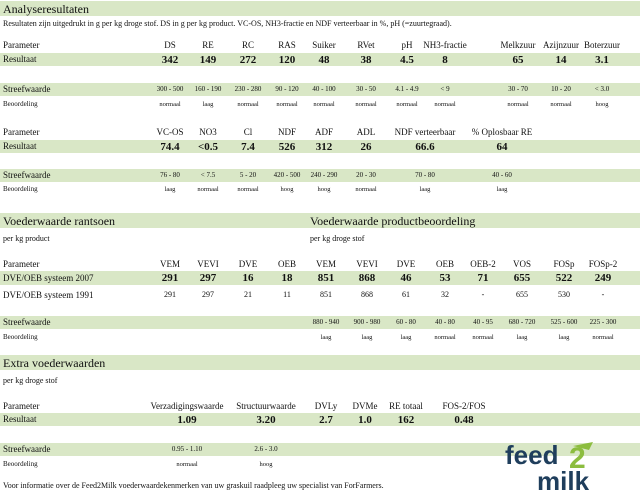 This screenshot has height=499, width=640. I want to click on norm-value: 225 - 300, so click(603, 322).